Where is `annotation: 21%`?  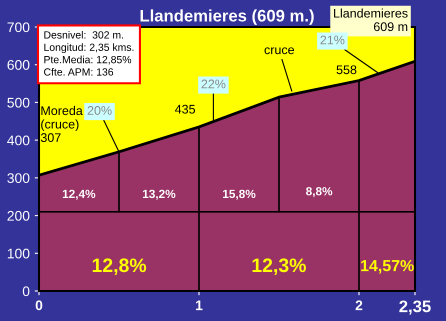 annotation: 21% is located at coordinates (332, 40).